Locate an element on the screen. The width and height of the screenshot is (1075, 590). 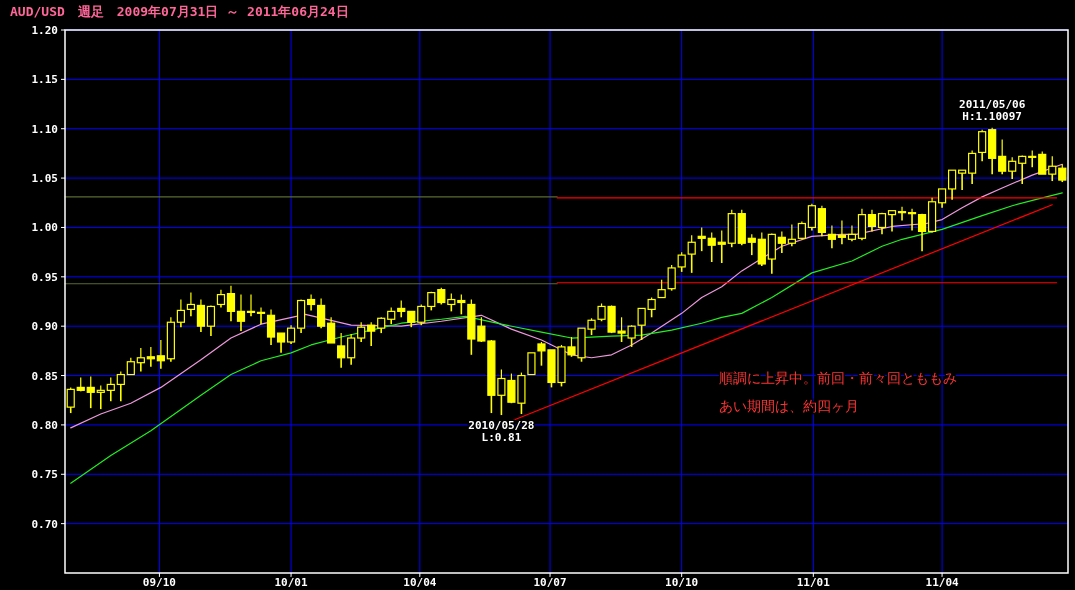
x-tick-label: 10/07 is located at coordinates (550, 582).